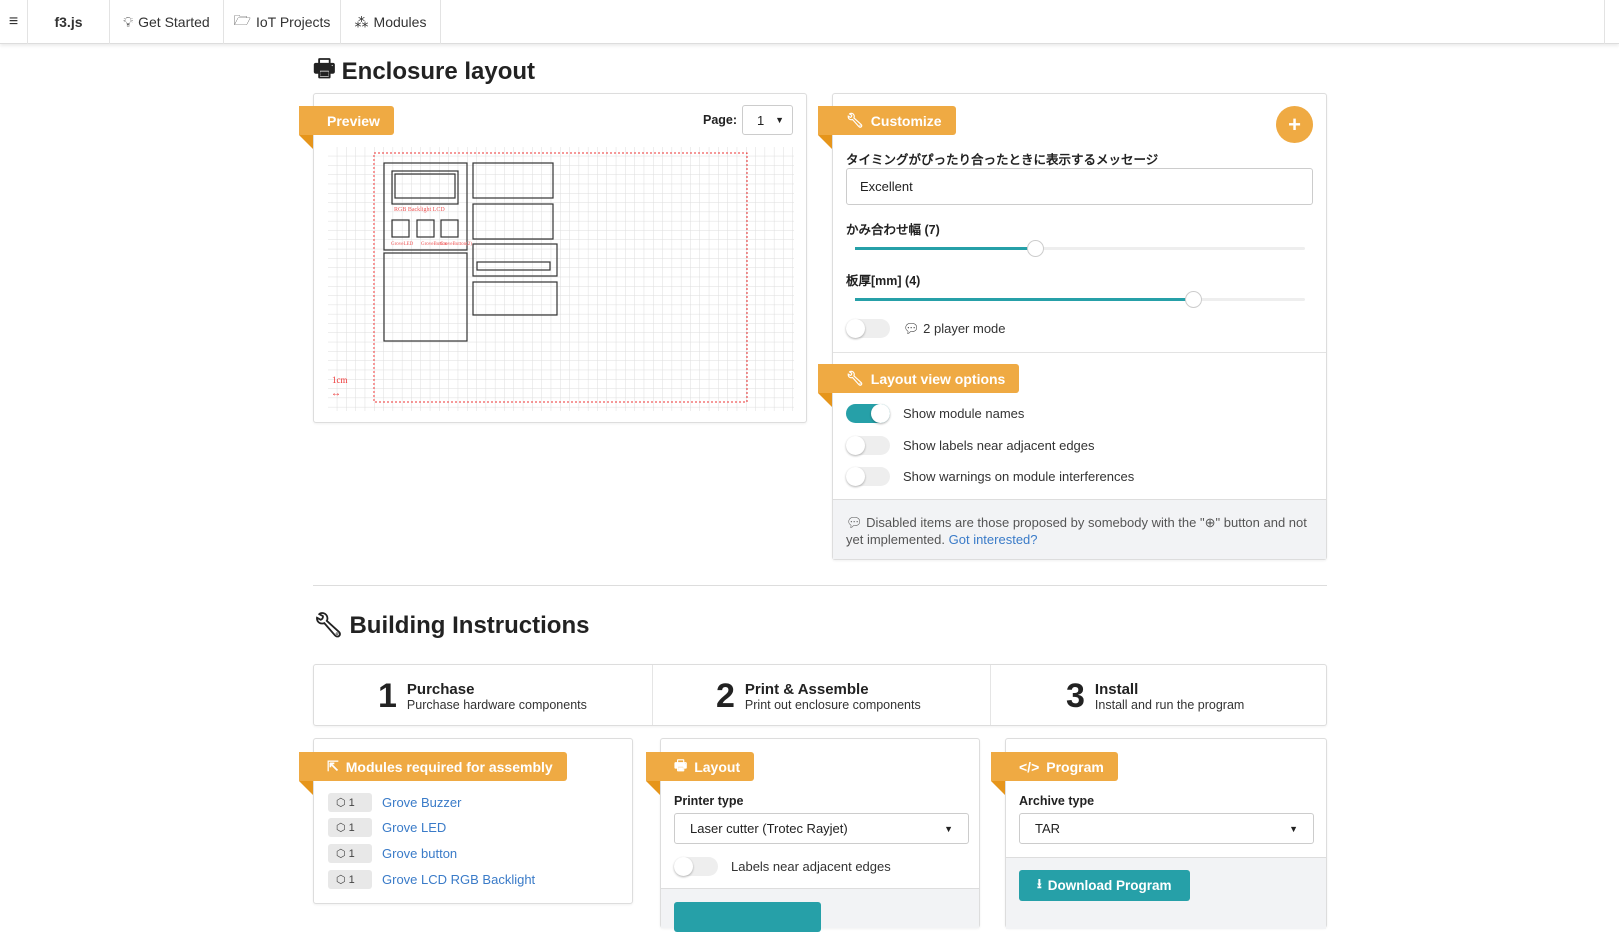  What do you see at coordinates (496, 704) in the screenshot?
I see `step-sub: Purchase hardware components` at bounding box center [496, 704].